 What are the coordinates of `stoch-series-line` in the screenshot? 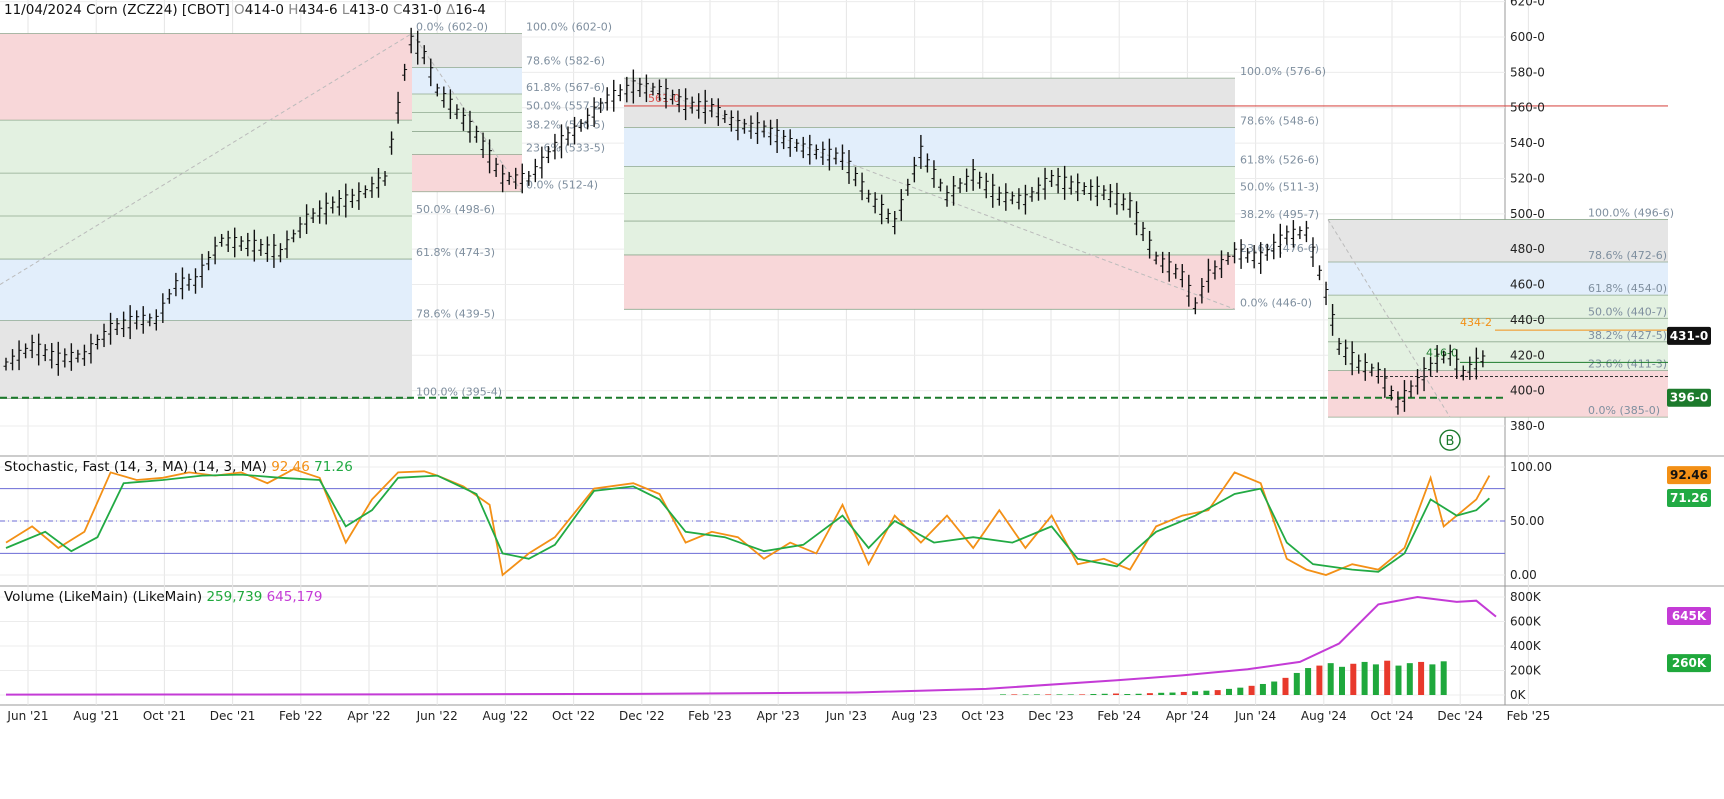 It's located at (748, 522).